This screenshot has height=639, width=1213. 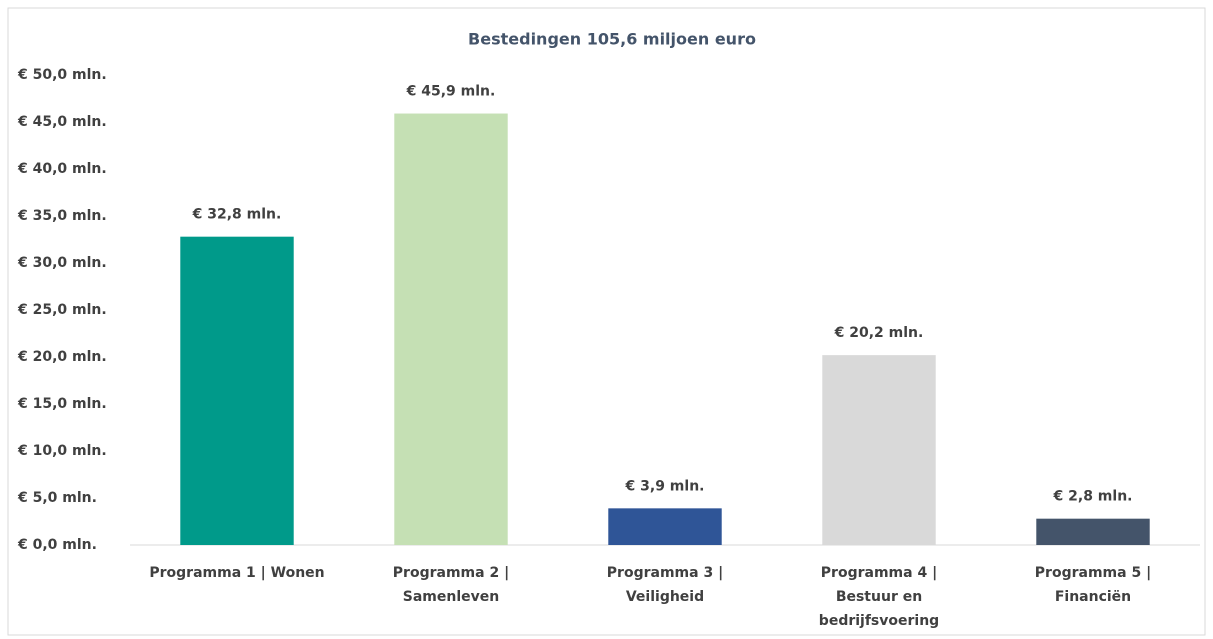 I want to click on value-label: € 32,8 mln., so click(x=237, y=215).